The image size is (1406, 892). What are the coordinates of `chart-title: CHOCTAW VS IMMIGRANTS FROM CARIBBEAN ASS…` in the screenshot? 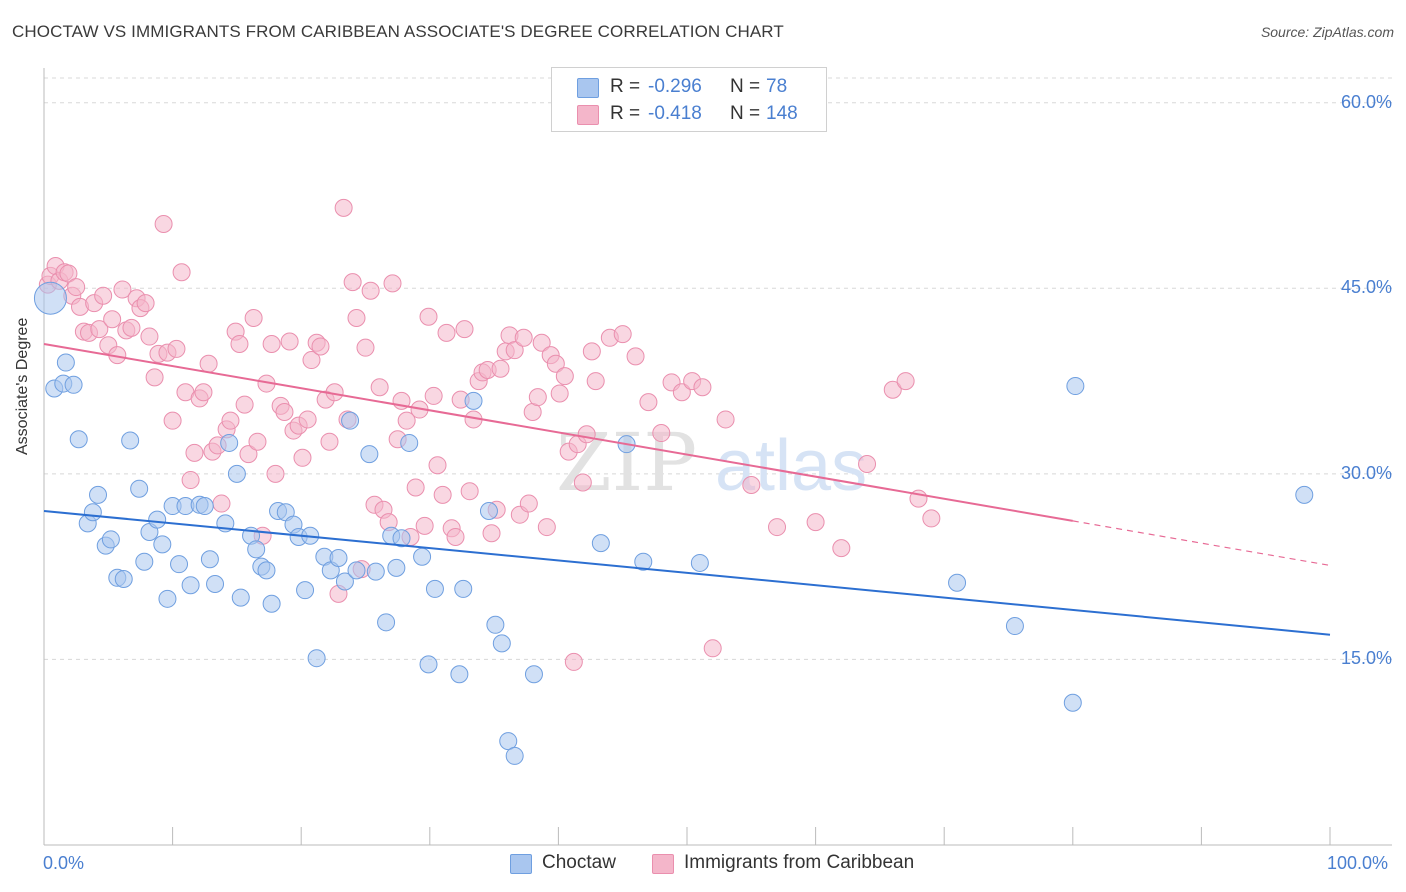 It's located at (398, 31).